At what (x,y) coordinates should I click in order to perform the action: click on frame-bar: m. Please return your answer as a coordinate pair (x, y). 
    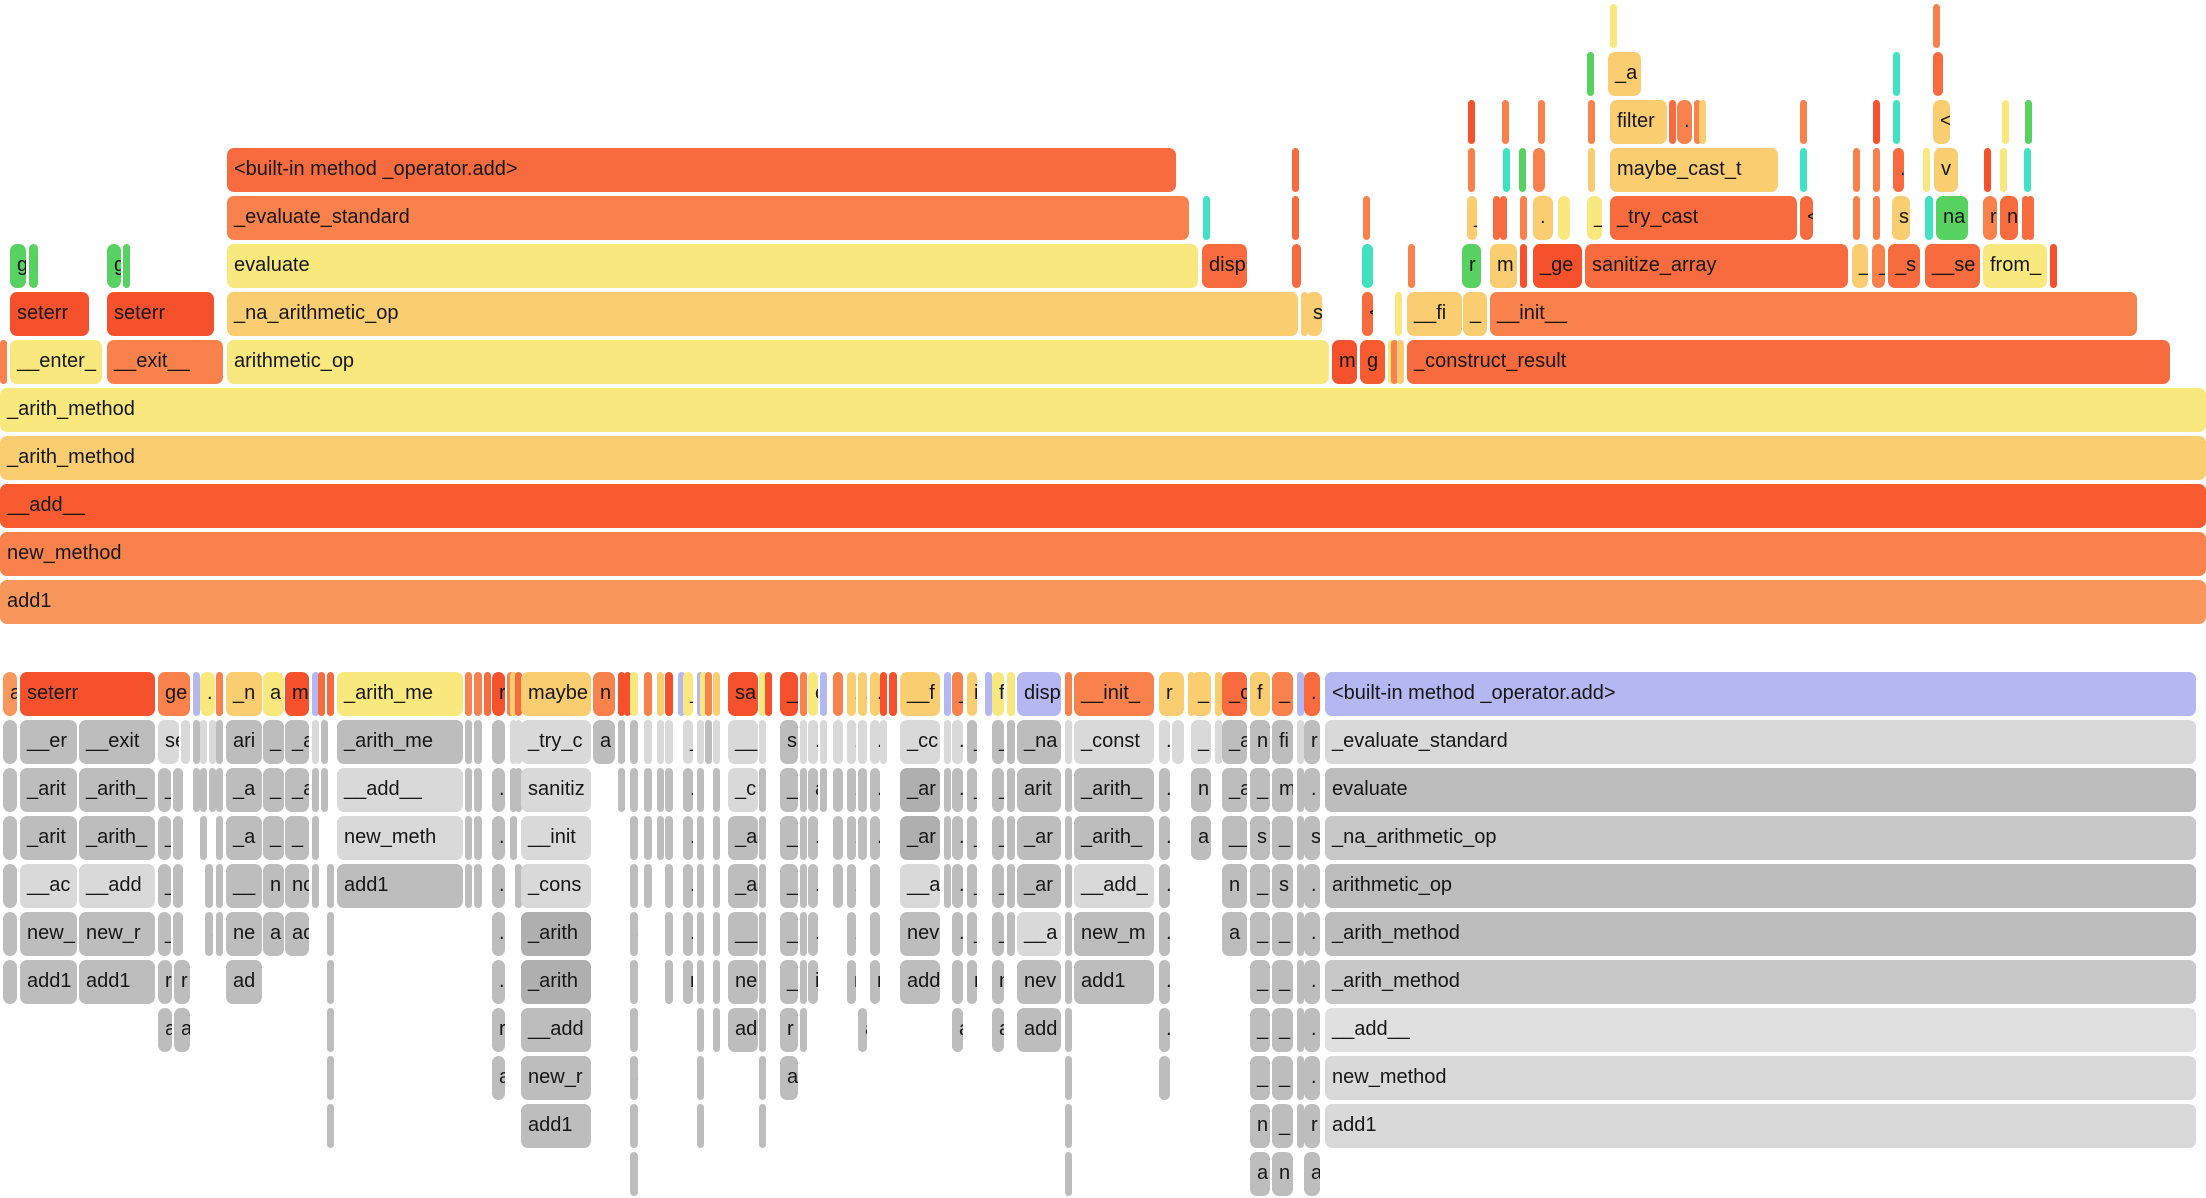
    Looking at the image, I should click on (297, 694).